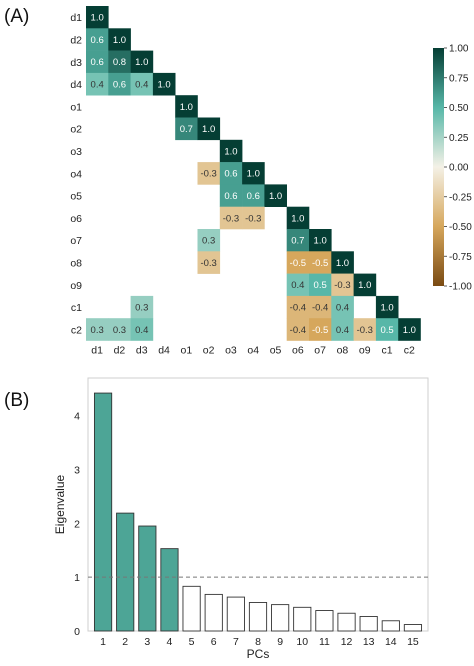  I want to click on heatmap-col-label: o4, so click(253, 351).